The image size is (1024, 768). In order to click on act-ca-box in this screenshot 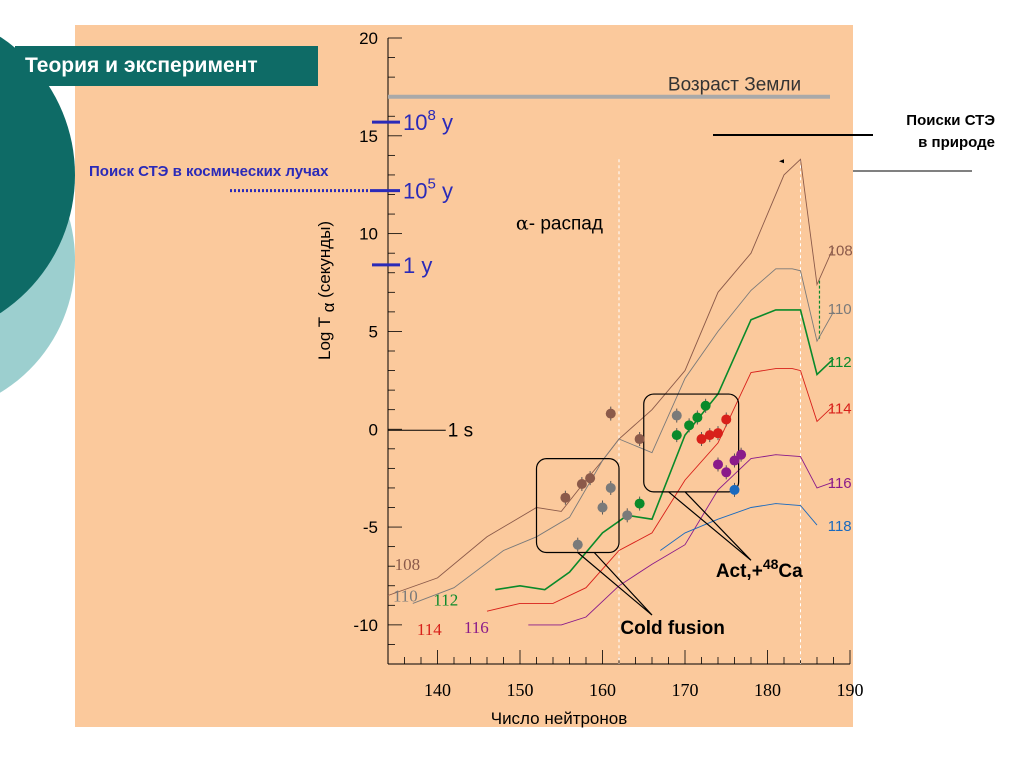, I will do `click(691, 443)`.